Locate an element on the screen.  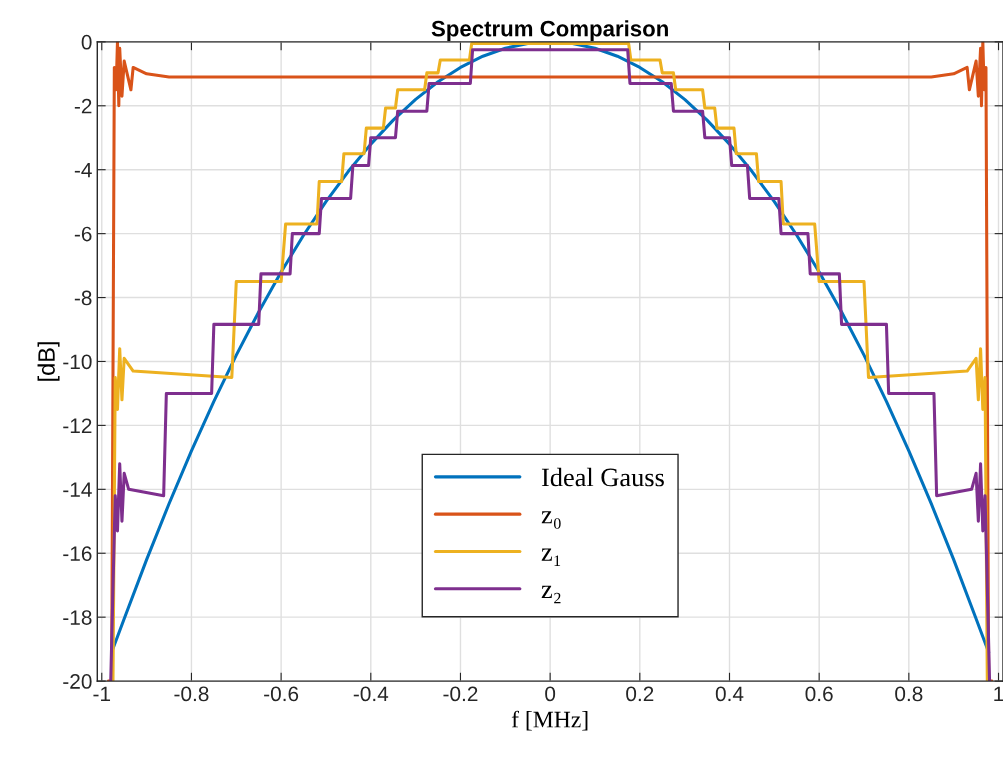
x-tick-label: 0.2 is located at coordinates (640, 694).